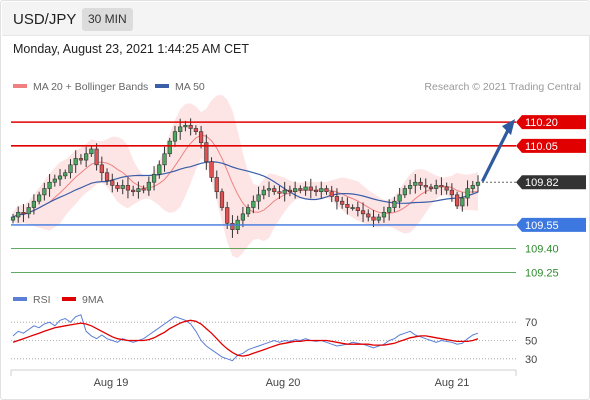 This screenshot has width=590, height=400. I want to click on rsi-plot-area: 70 50 30, so click(274, 340).